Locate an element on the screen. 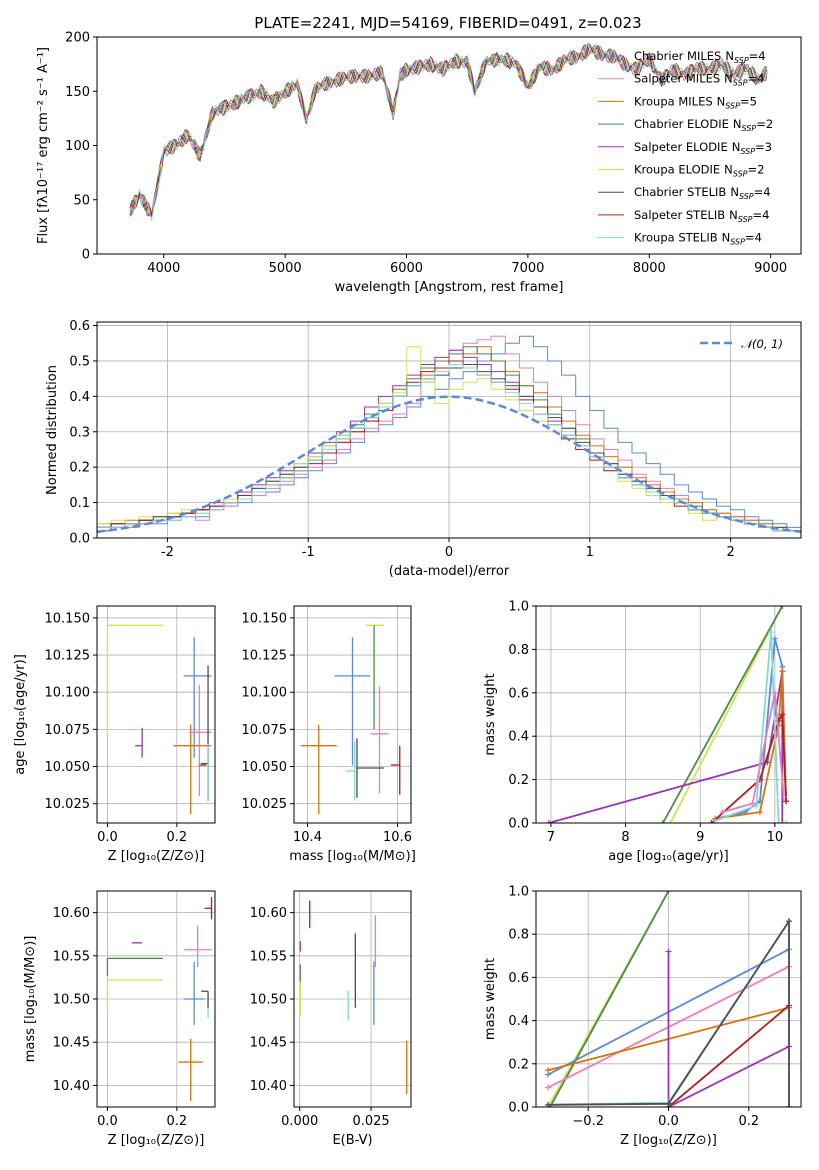  y-tick-label: 0.3 is located at coordinates (79, 432).